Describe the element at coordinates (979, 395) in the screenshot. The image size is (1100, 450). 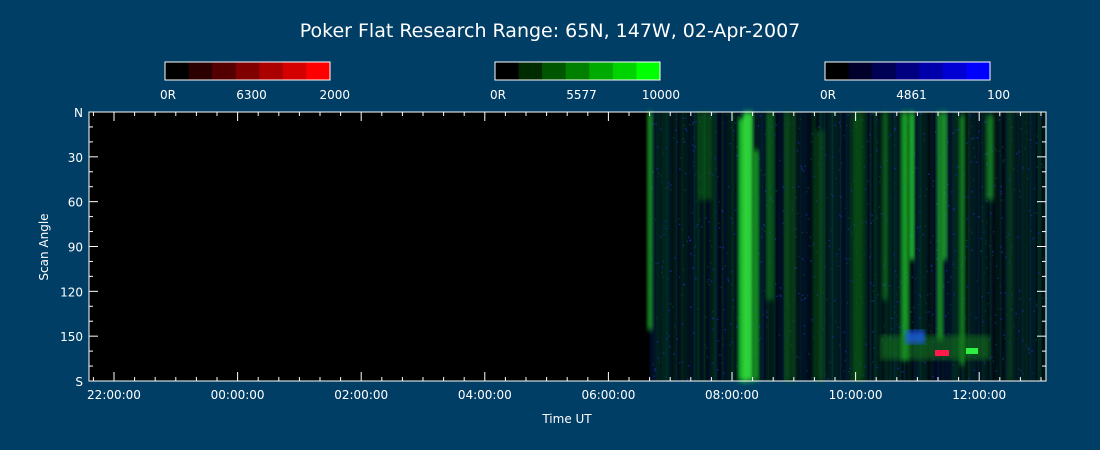
I see `x-tick-label: 12:00:00` at that location.